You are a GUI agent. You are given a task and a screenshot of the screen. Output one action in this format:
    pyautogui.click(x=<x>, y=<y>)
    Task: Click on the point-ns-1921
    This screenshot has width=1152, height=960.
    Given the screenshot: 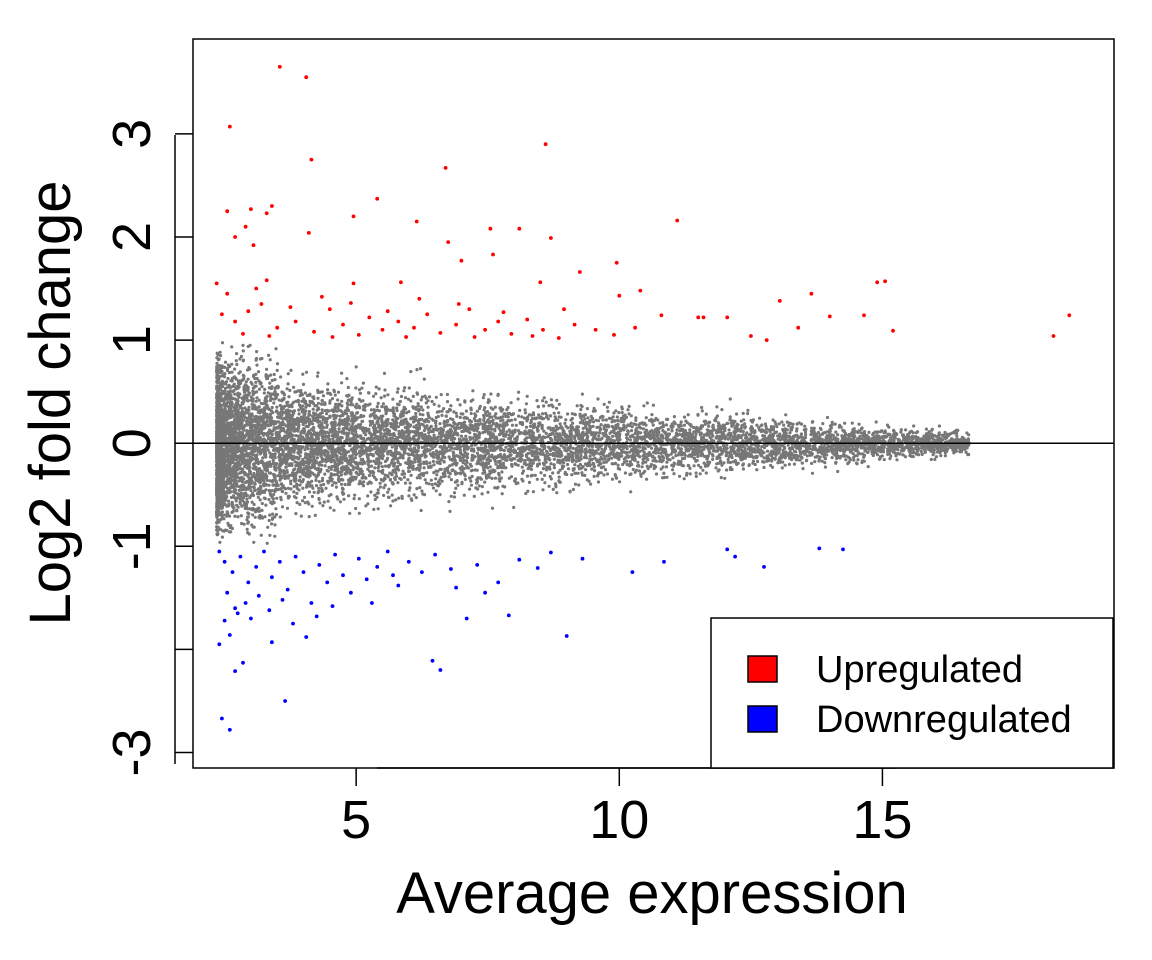 What is the action you would take?
    pyautogui.click(x=495, y=407)
    